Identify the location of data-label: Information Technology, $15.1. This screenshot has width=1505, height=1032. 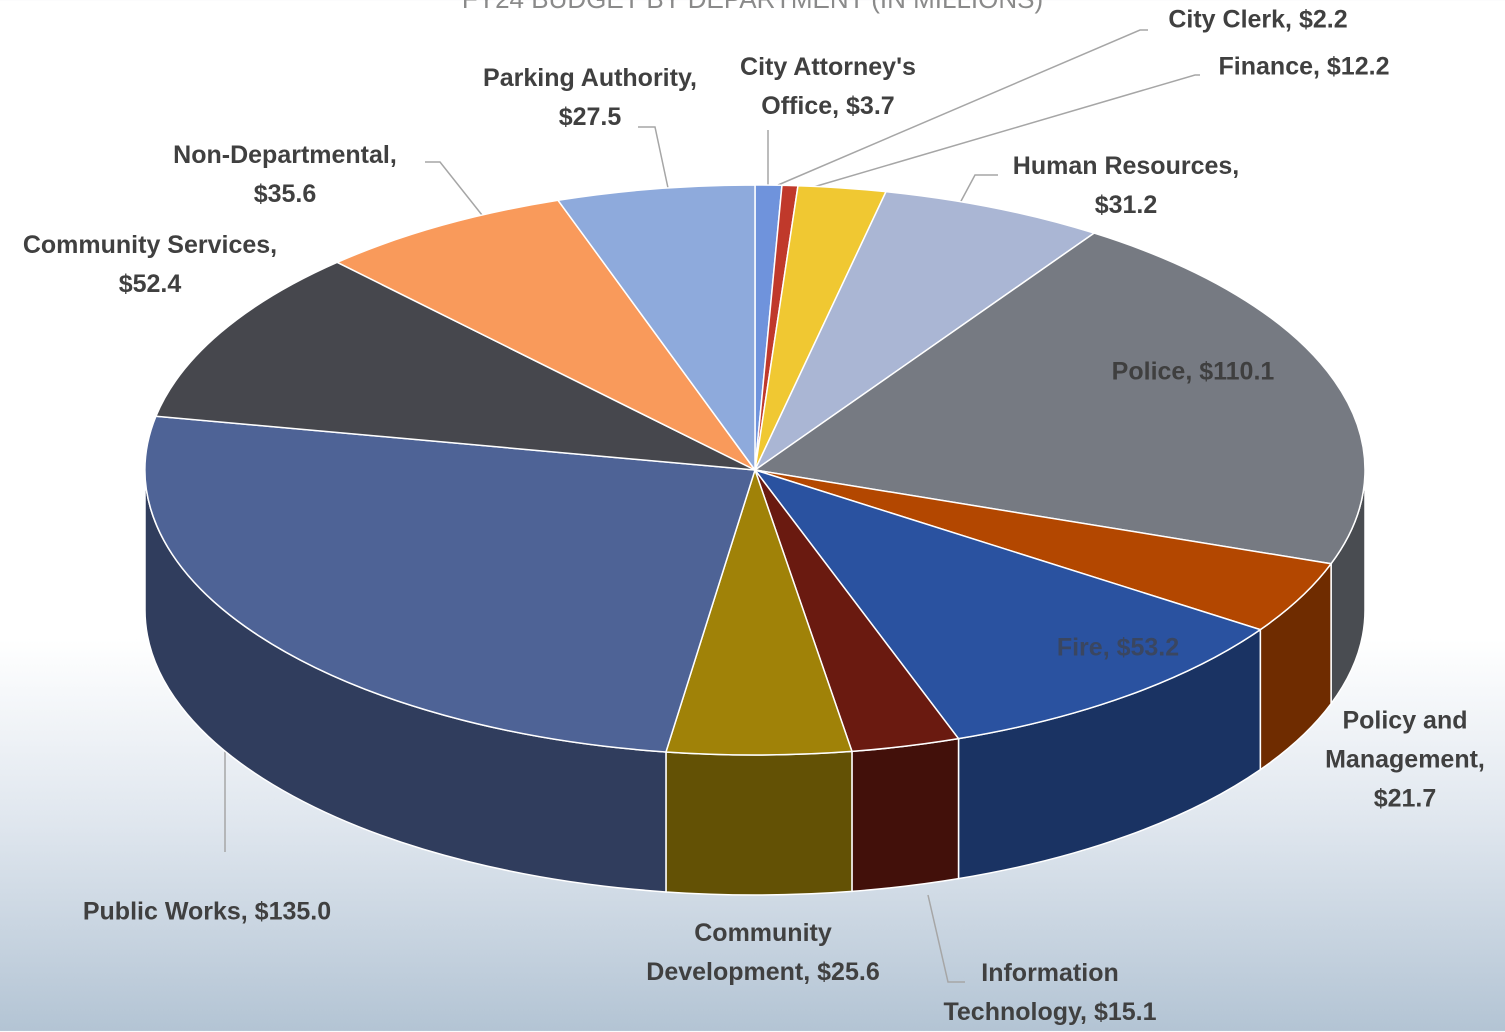
(1050, 992).